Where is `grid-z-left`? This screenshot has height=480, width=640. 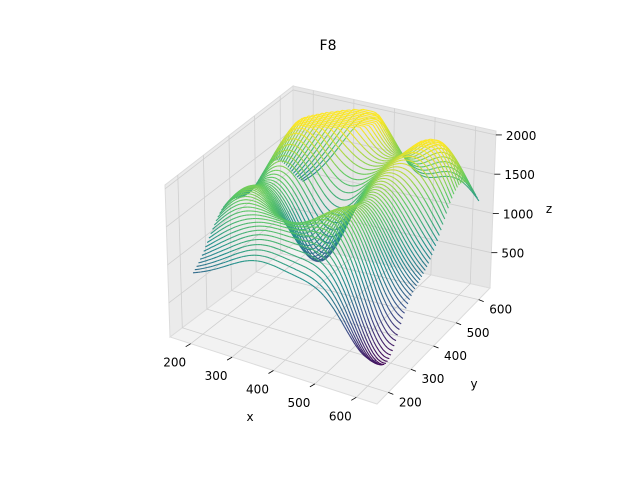 grid-z-left is located at coordinates (230, 217).